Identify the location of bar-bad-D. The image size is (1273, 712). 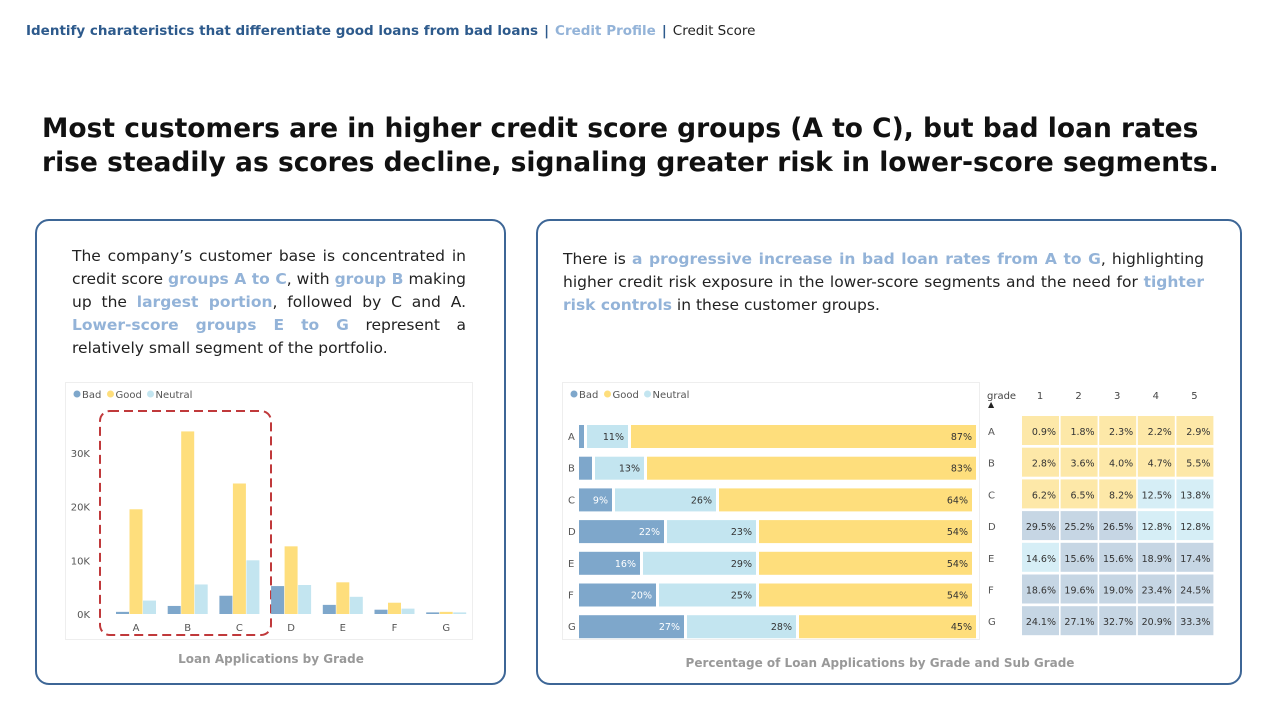
(621, 532).